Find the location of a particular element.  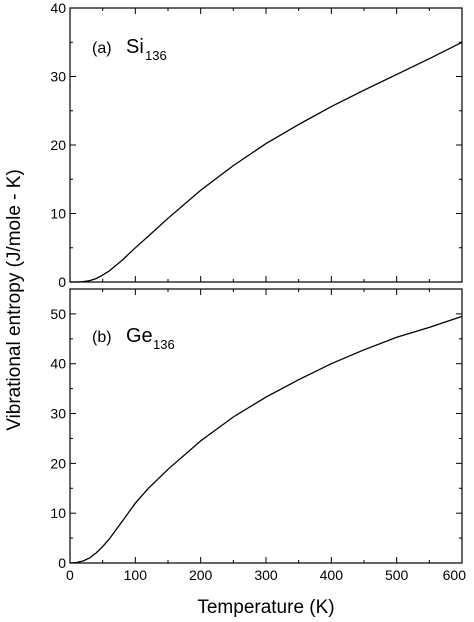

panel-label: (a) is located at coordinates (102, 48).